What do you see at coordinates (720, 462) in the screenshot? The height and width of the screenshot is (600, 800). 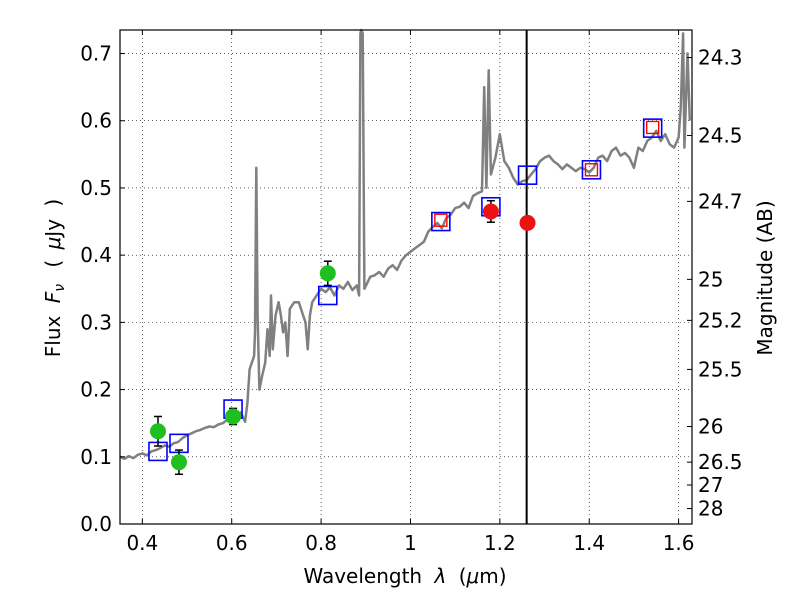 I see `y2-tick-label: 26.5` at bounding box center [720, 462].